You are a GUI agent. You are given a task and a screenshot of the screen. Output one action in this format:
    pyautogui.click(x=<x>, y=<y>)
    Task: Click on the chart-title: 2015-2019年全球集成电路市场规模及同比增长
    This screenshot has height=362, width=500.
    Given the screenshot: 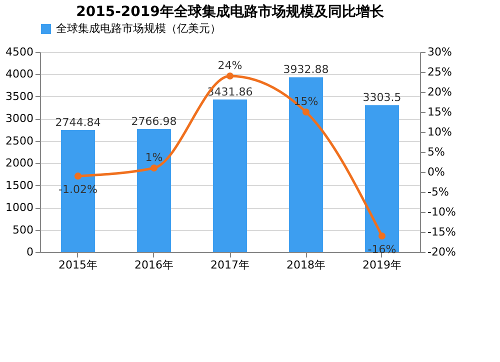 What is the action you would take?
    pyautogui.click(x=230, y=11)
    